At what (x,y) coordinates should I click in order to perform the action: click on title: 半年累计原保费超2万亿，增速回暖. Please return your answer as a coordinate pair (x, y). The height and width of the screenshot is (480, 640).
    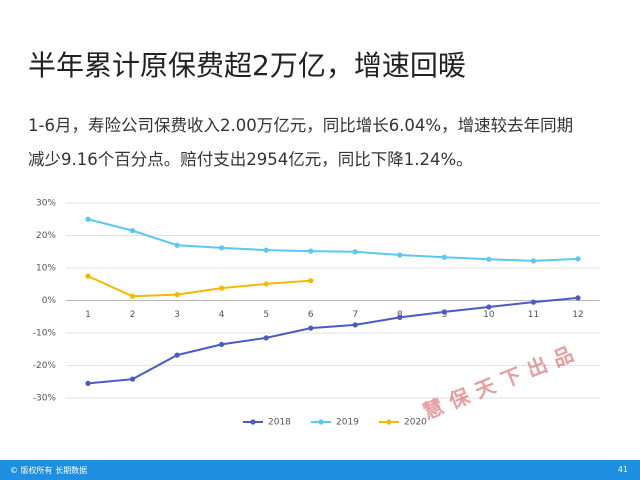
    Looking at the image, I should click on (247, 65).